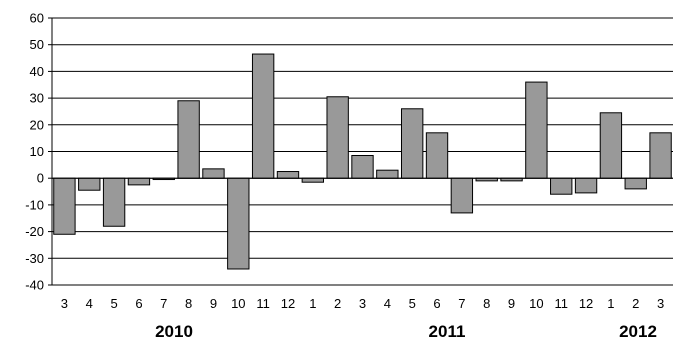 The height and width of the screenshot is (340, 675). Describe the element at coordinates (406, 331) in the screenshot. I see `year-labels: 2010 2011 2012` at that location.